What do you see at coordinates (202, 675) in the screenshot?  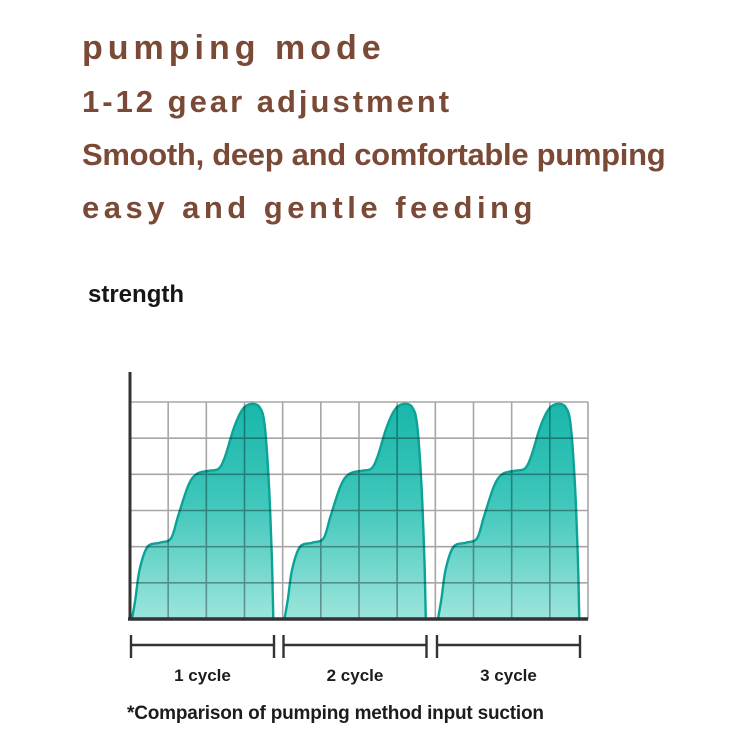 I see `cycle-label-1: 1 cycle` at bounding box center [202, 675].